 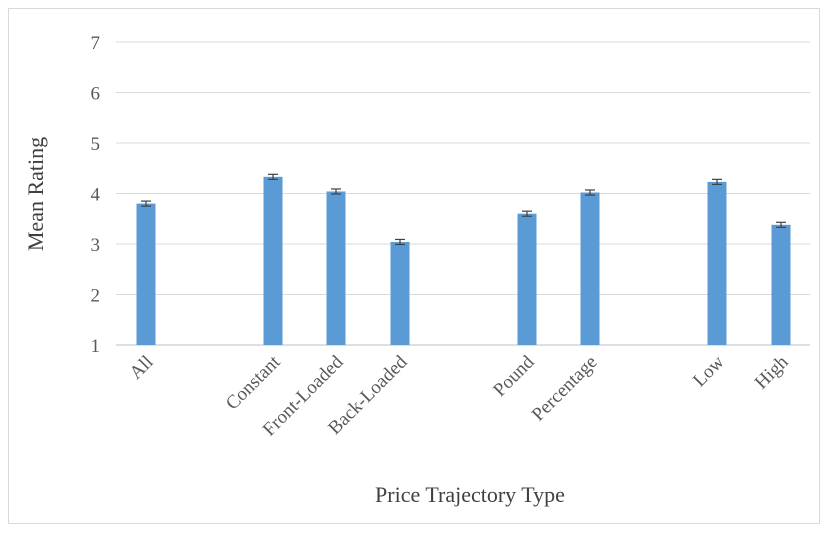 What do you see at coordinates (400, 293) in the screenshot?
I see `bar-back-loaded` at bounding box center [400, 293].